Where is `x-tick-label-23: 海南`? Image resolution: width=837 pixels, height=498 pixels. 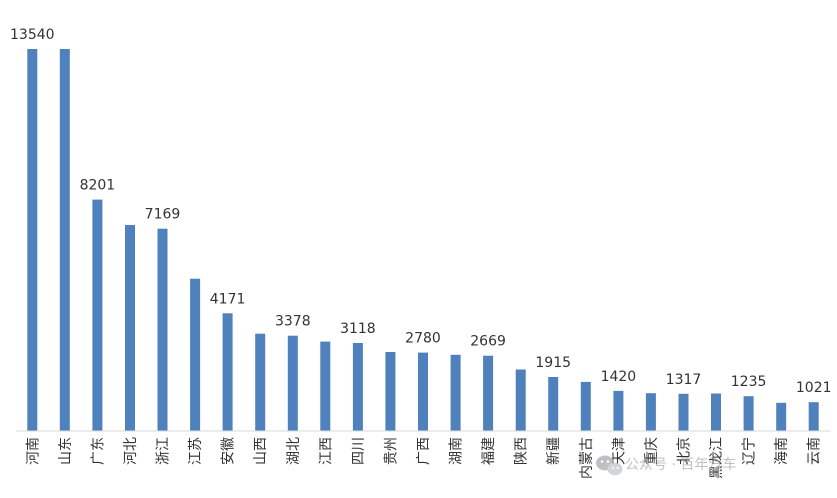 x-tick-label-23: 海南 is located at coordinates (782, 451).